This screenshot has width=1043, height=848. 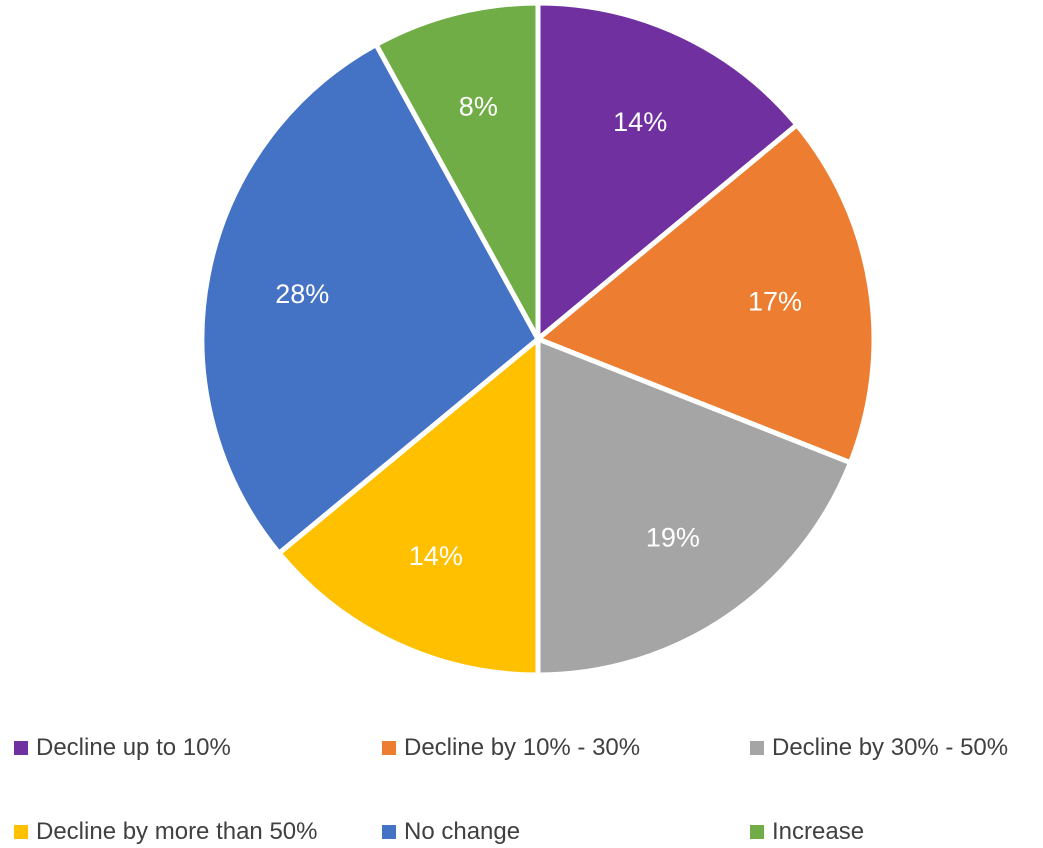 I want to click on legend-item-decline-10-30: Decline by 10% - 30%, so click(x=511, y=748).